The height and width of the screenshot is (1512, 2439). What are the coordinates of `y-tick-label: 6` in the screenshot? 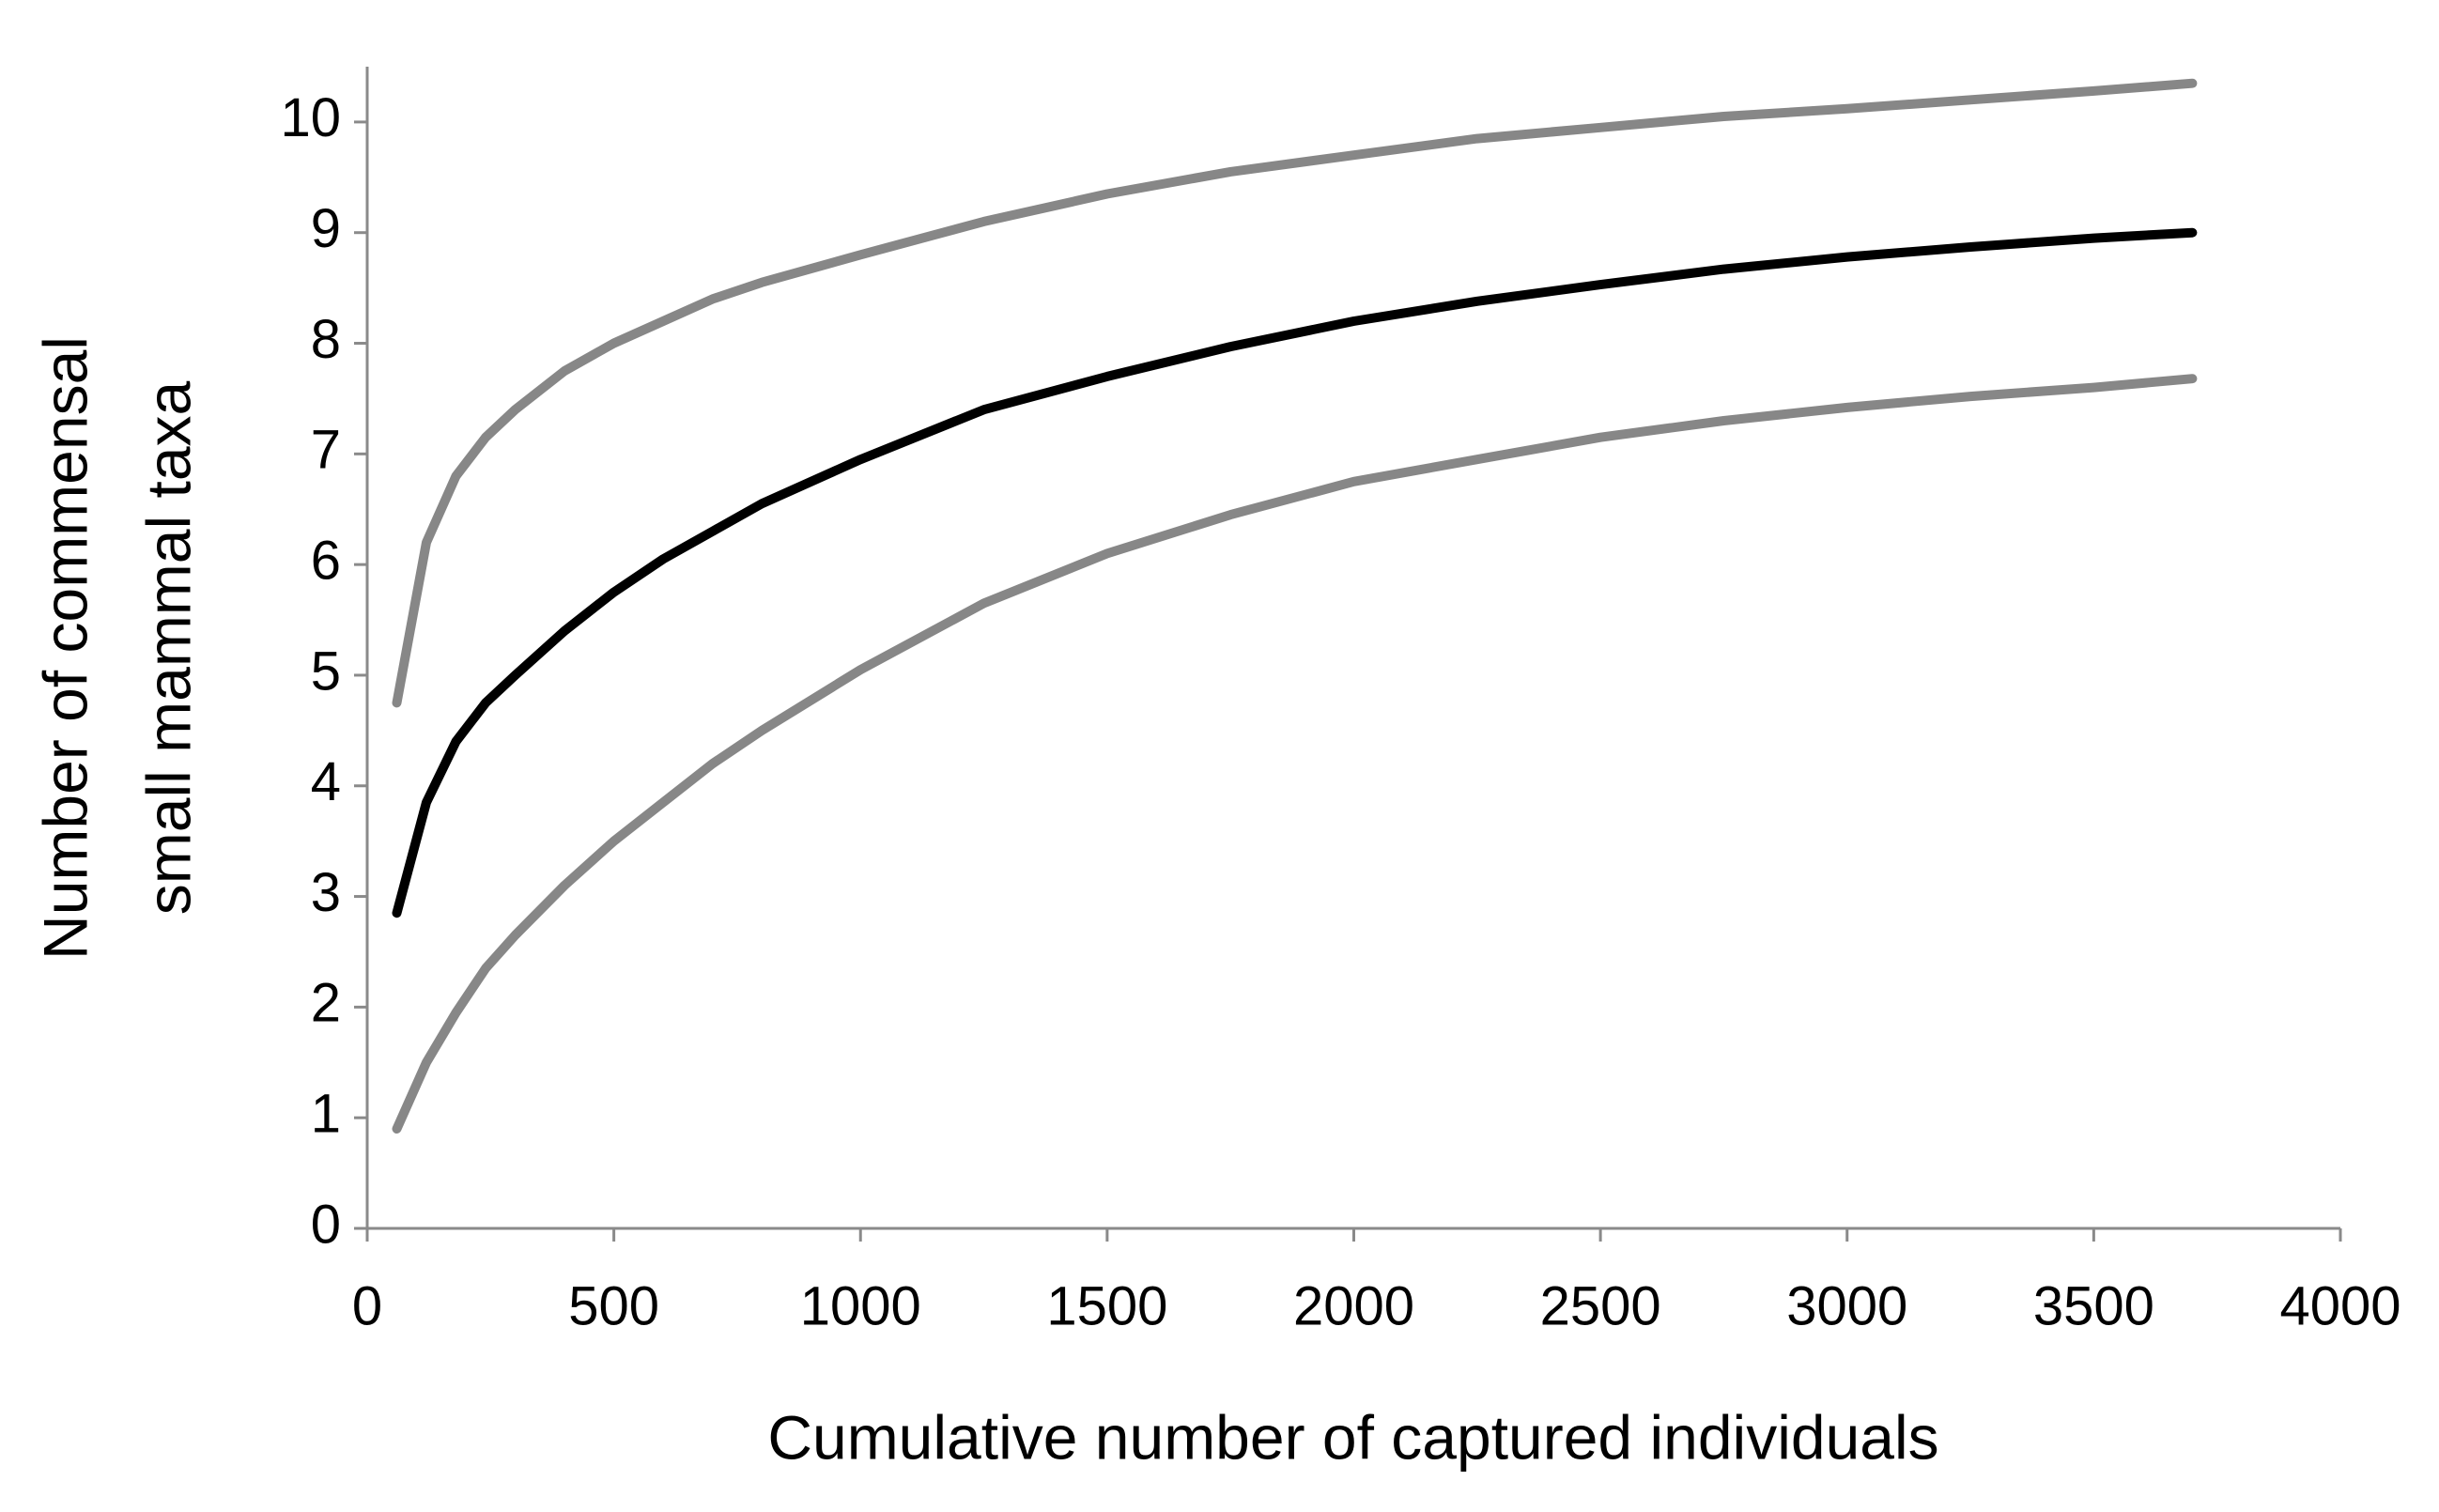 It's located at (326, 560).